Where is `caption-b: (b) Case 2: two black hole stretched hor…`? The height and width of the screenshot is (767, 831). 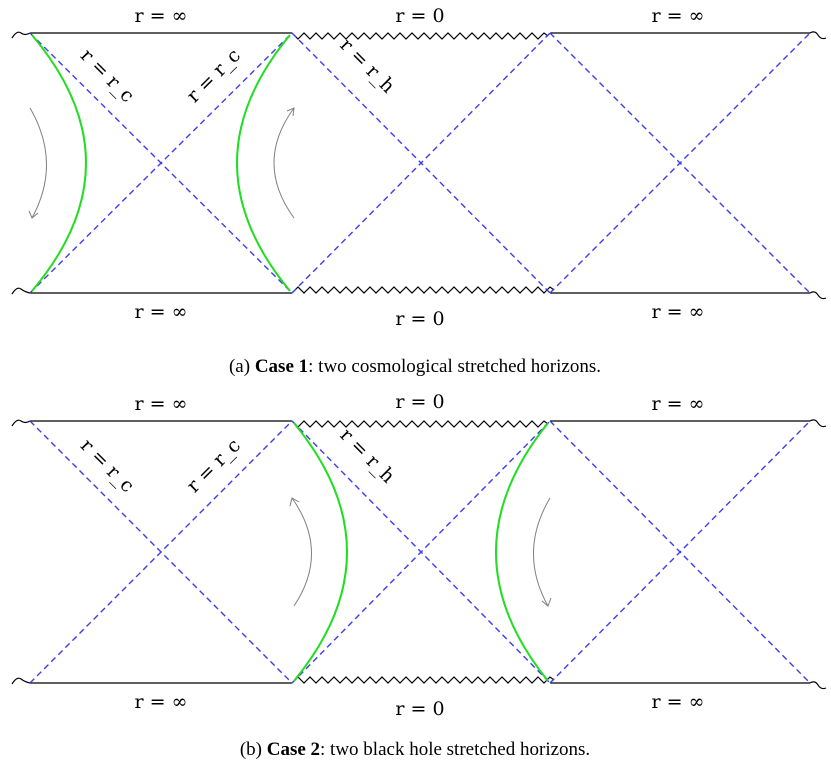
caption-b: (b) Case 2: two black hole stretched hor… is located at coordinates (415, 749).